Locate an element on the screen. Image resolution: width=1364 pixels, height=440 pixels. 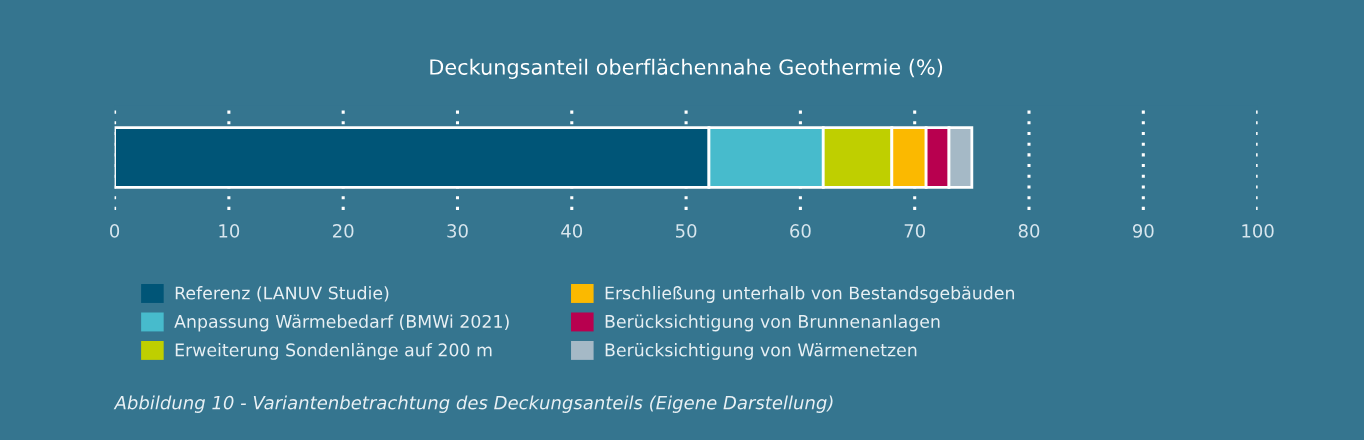
x-tick-label: 10 is located at coordinates (229, 231).